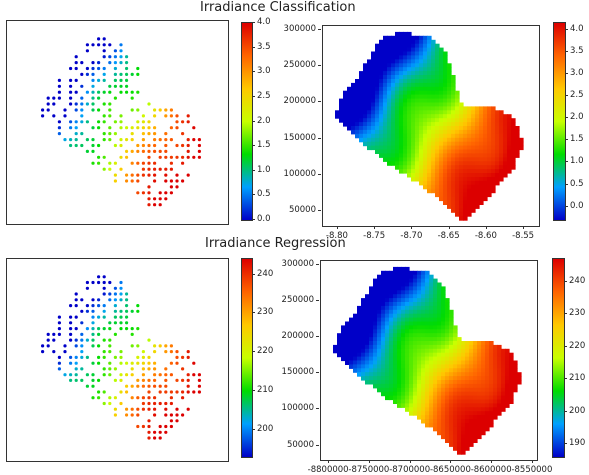 The width and height of the screenshot is (589, 475). Describe the element at coordinates (317, 373) in the screenshot. I see `regression-heatmap-y-tickmark` at that location.